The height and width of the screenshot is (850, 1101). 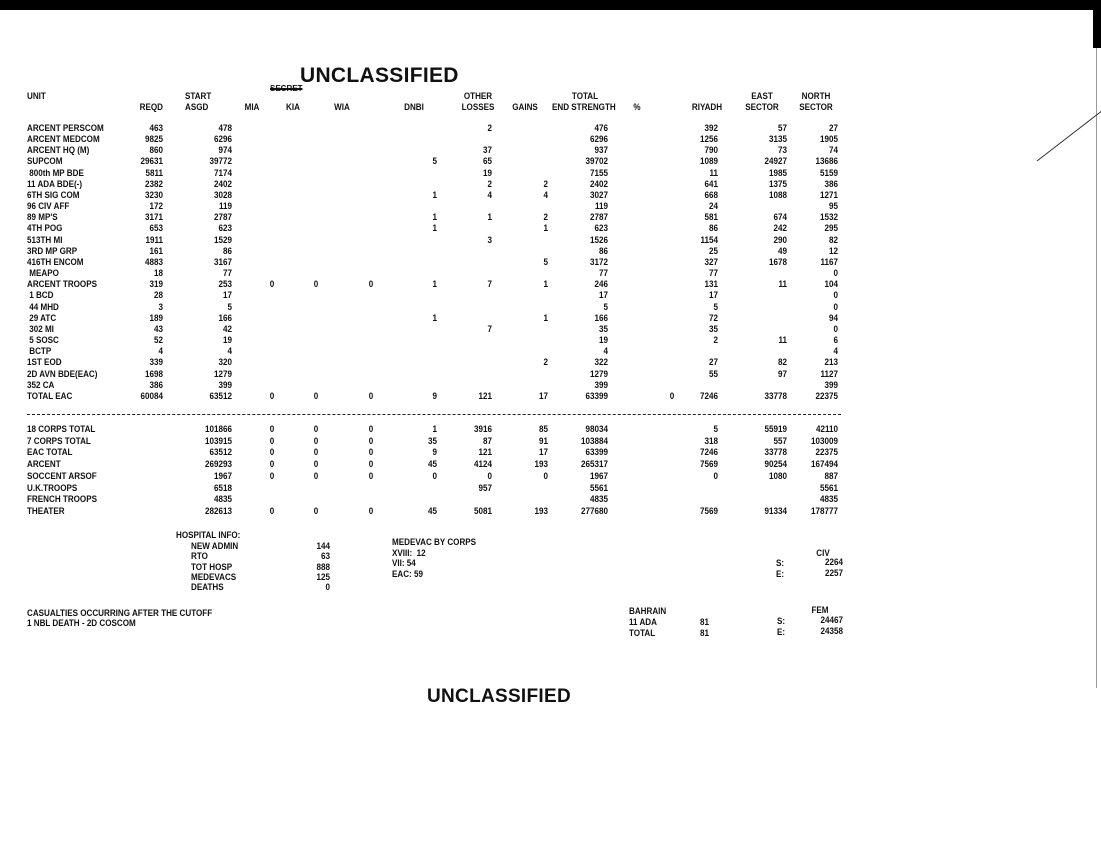 I want to click on cell-riyadh: 55, so click(x=713, y=374).